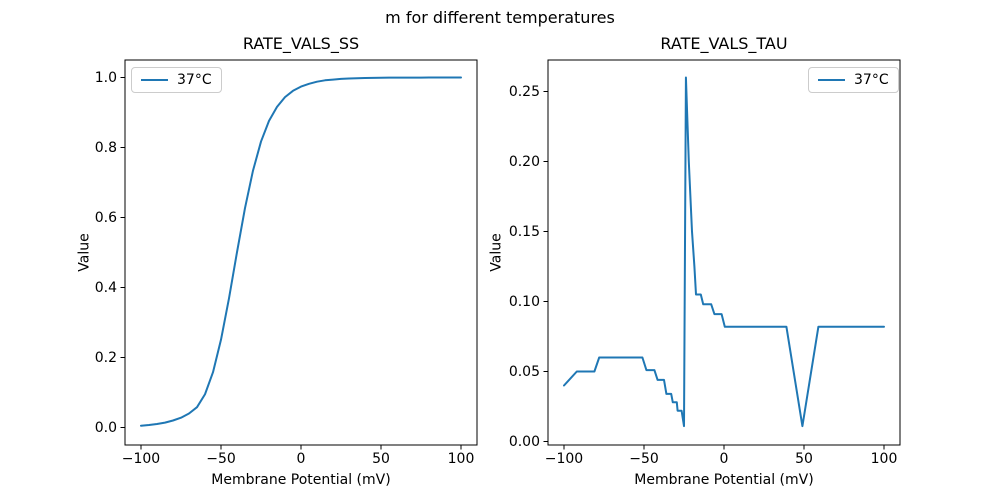  Describe the element at coordinates (381, 459) in the screenshot. I see `ss-x-tick-label: 50` at that location.